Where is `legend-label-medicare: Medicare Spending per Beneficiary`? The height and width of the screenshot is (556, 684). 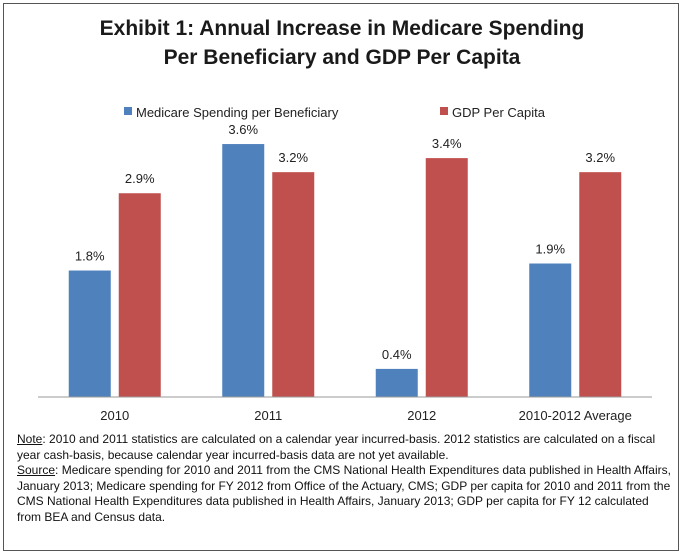 legend-label-medicare: Medicare Spending per Beneficiary is located at coordinates (237, 112).